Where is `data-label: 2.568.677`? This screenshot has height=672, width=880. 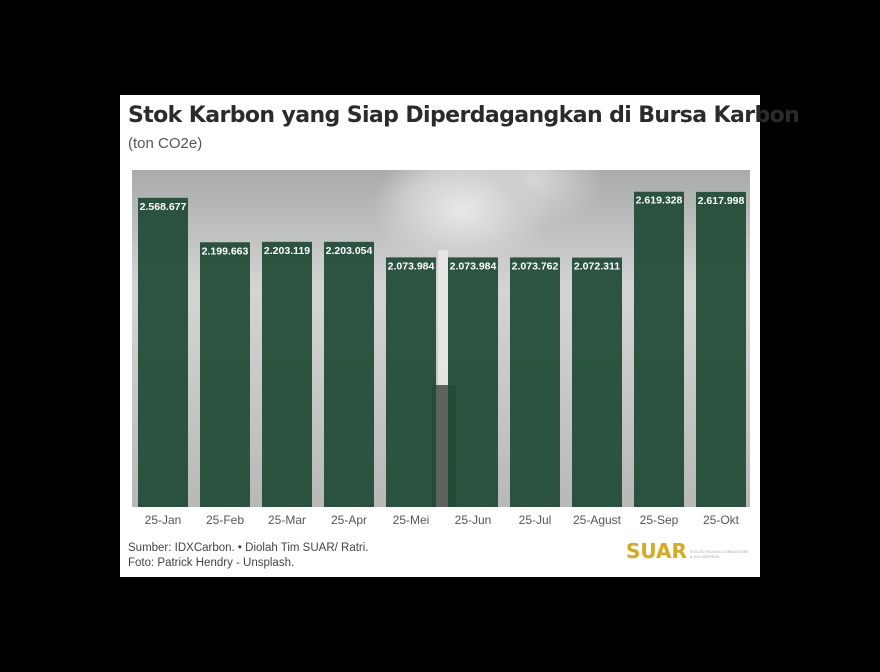
data-label: 2.568.677 is located at coordinates (163, 207).